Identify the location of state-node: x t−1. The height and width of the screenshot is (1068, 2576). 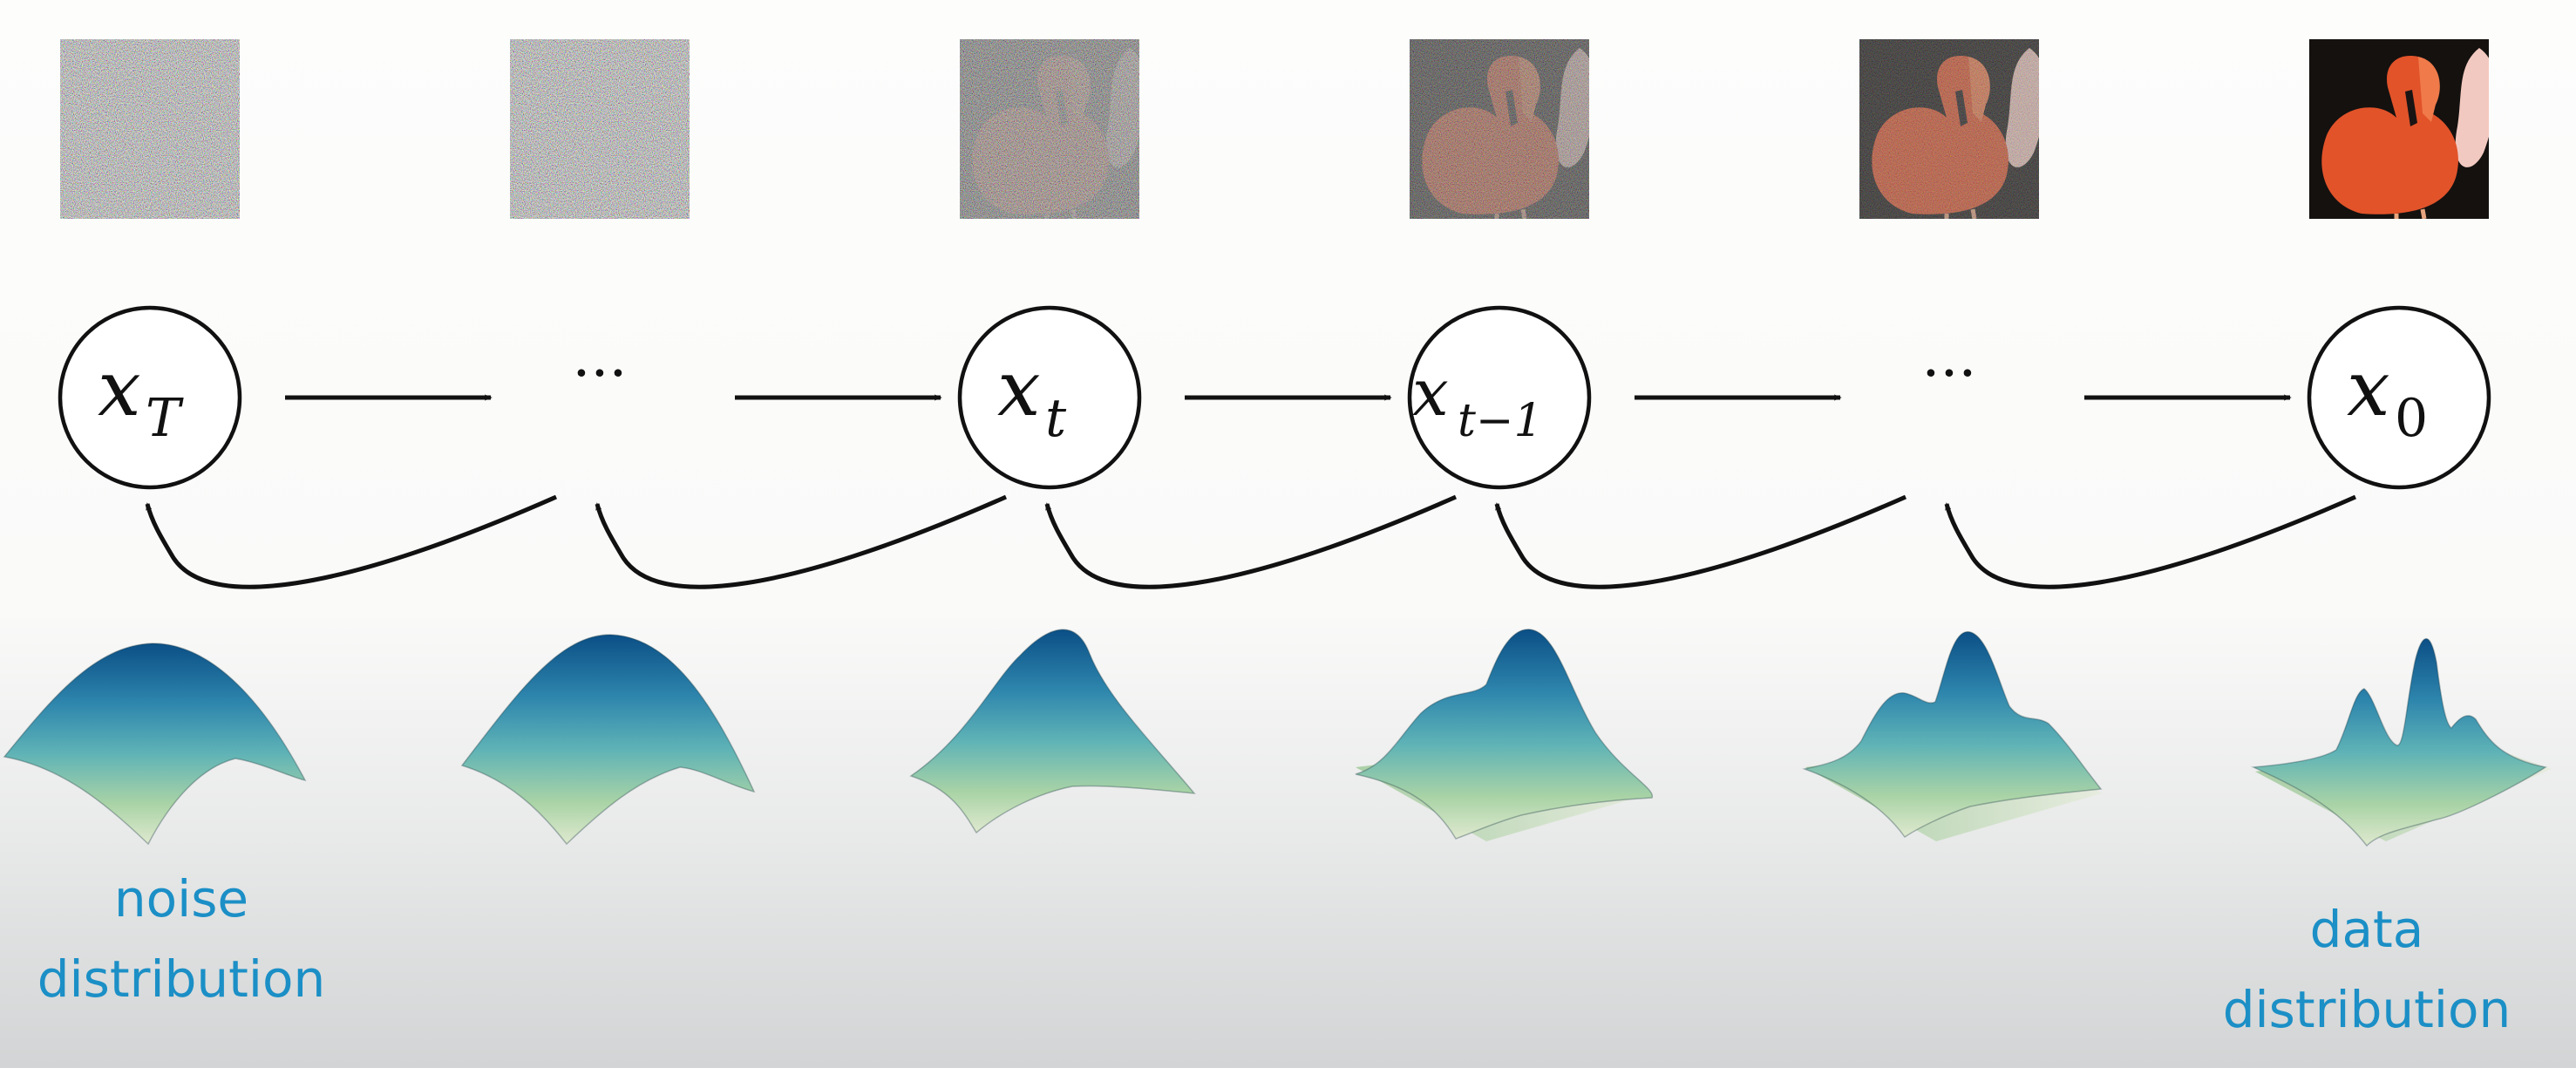
(1499, 397).